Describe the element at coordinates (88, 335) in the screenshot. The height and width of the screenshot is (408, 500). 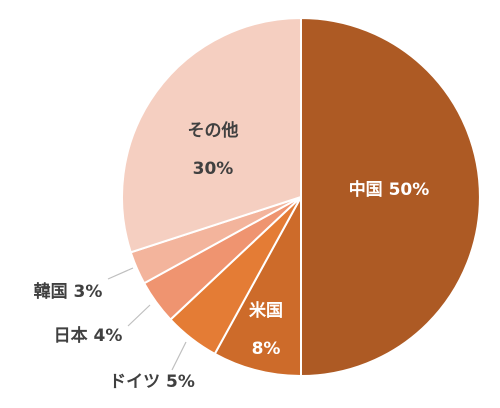
I see `slice-label-4: 日本 4%` at that location.